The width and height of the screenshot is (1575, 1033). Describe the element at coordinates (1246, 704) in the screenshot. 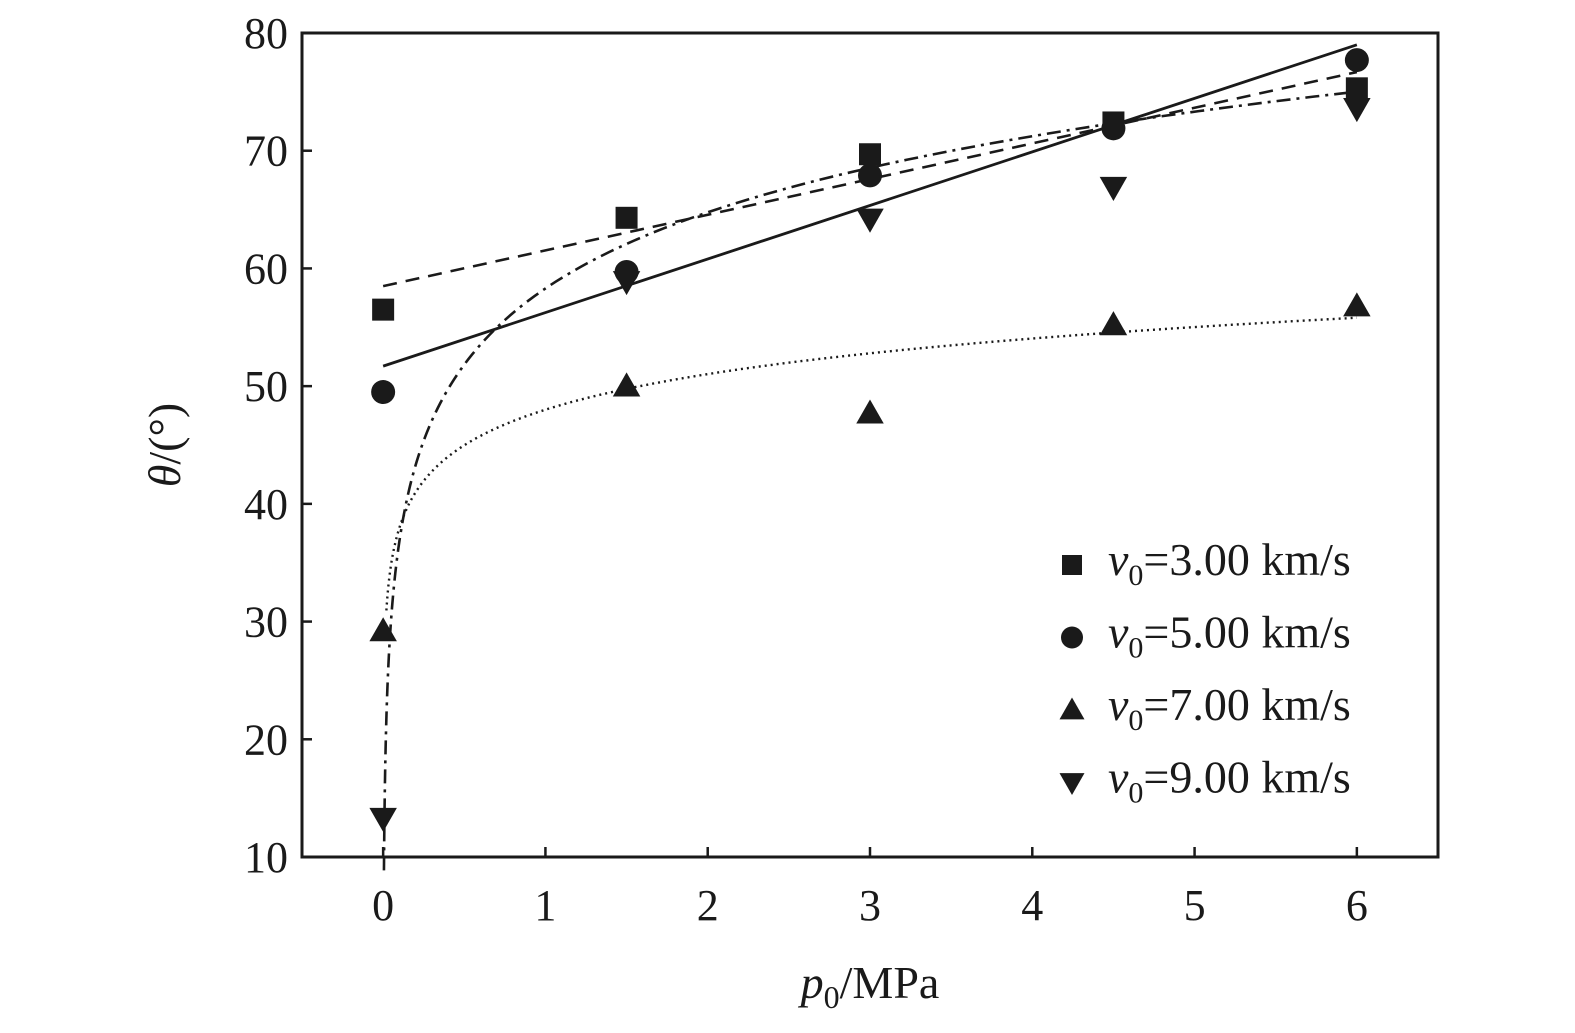

I see `legend-value: =7.00 km/s` at that location.